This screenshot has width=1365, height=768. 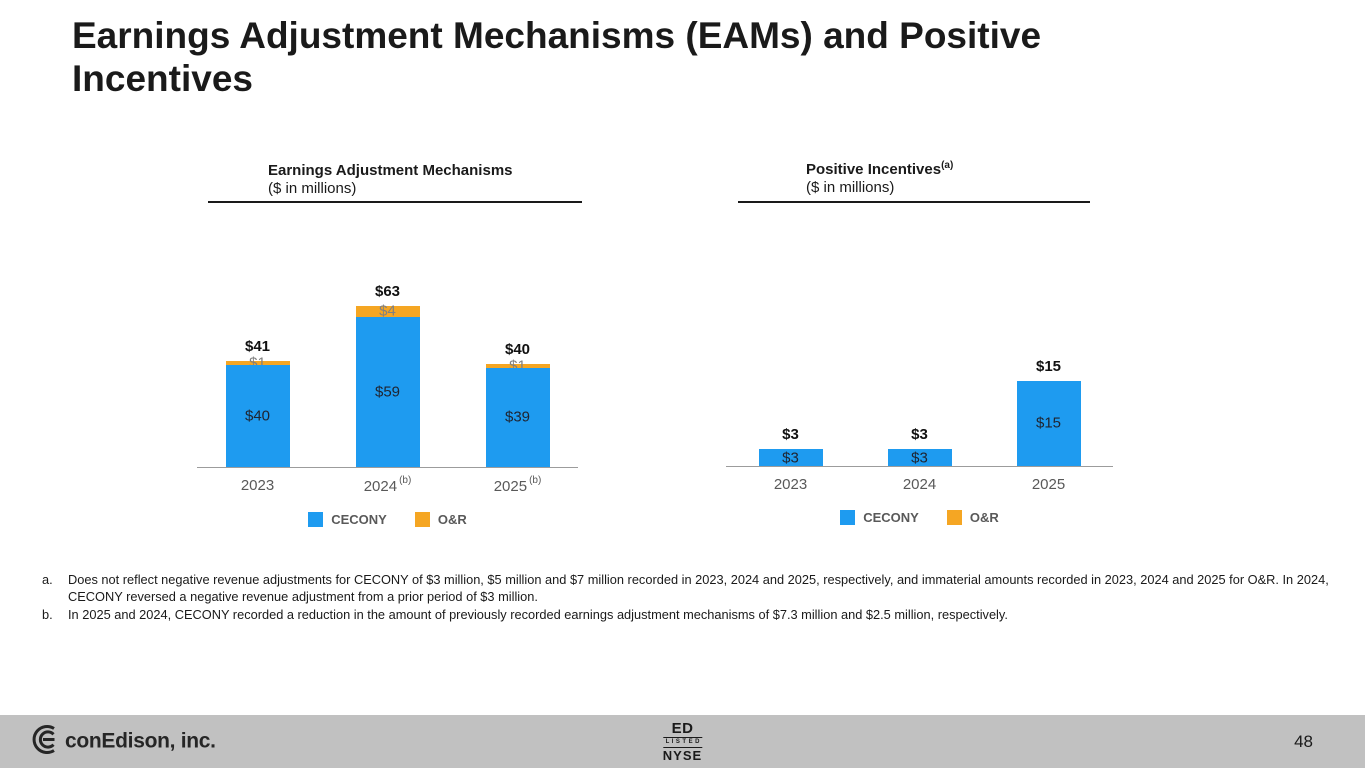 I want to click on conedison-brand: conEdison, inc., so click(x=123, y=741).